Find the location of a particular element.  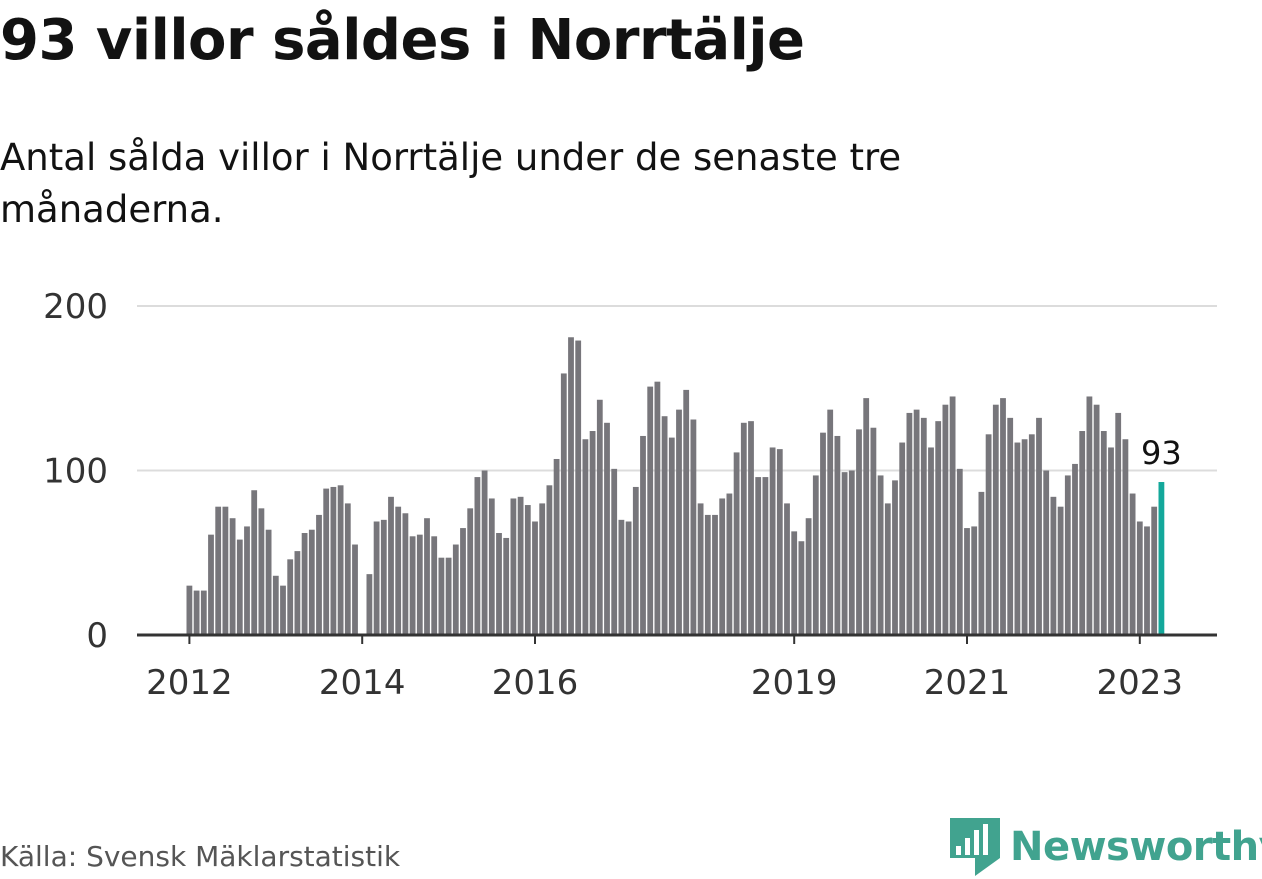

y-axis-labels: 0 100 200 is located at coordinates (75, 471).